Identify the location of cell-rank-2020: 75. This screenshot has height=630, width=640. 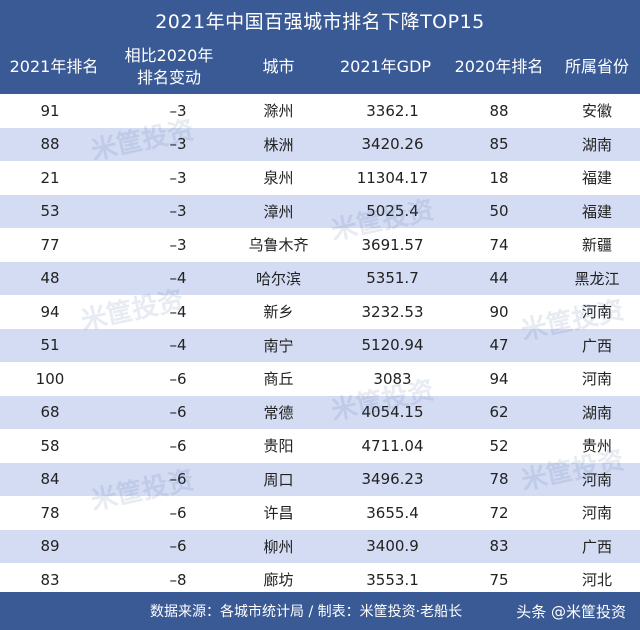
(499, 579).